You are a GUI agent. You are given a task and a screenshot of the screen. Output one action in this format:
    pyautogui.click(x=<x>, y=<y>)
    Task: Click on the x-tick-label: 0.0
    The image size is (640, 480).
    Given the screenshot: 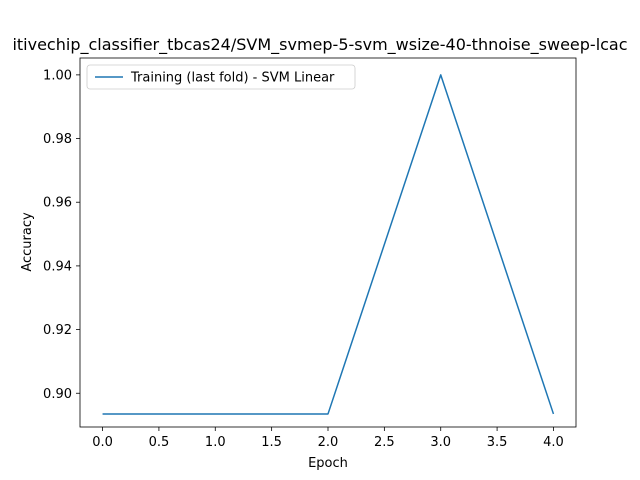 What is the action you would take?
    pyautogui.click(x=102, y=442)
    